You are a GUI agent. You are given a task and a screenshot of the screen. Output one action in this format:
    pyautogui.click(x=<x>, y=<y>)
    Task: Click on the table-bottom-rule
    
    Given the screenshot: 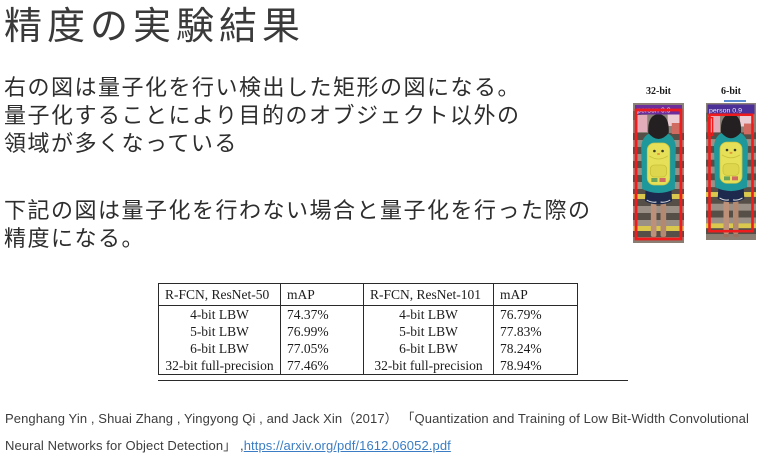 What is the action you would take?
    pyautogui.click(x=393, y=380)
    